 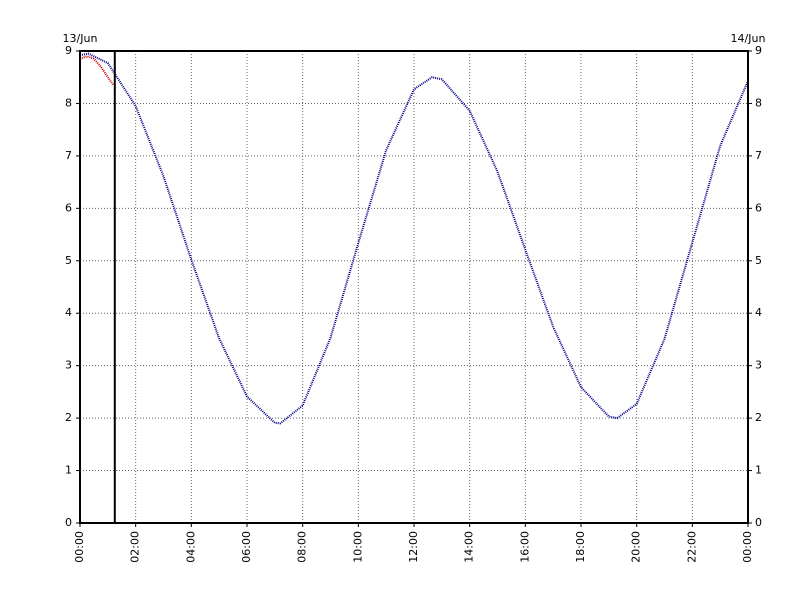 I want to click on x-tick-label: 20:00, so click(x=636, y=547).